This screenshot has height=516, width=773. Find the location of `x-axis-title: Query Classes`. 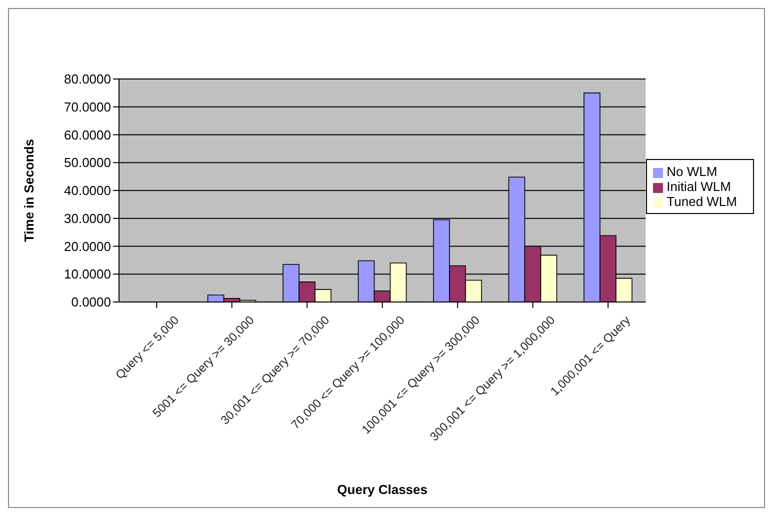

x-axis-title: Query Classes is located at coordinates (382, 489).